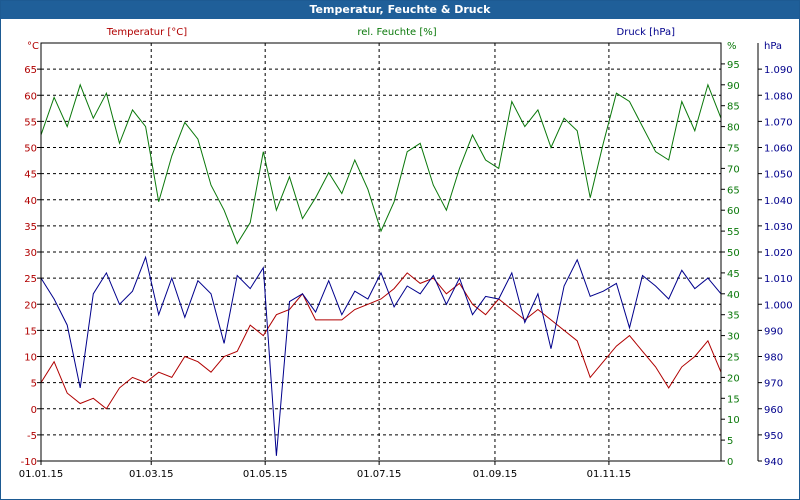 The image size is (800, 500). Describe the element at coordinates (733, 316) in the screenshot. I see `humidity-tick-label: 35` at that location.